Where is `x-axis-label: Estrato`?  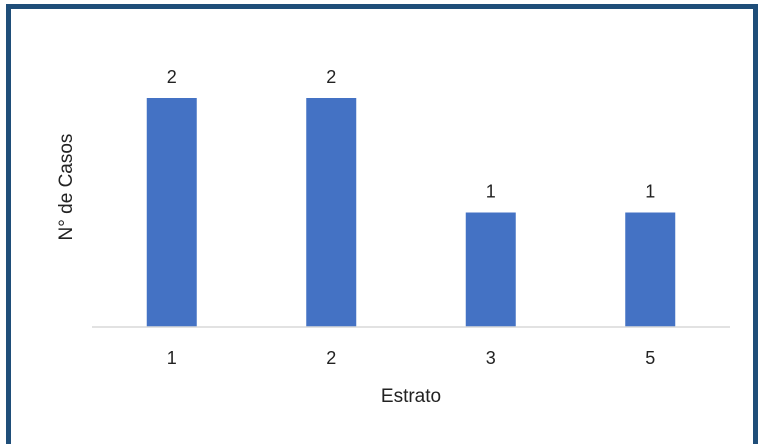 x-axis-label: Estrato is located at coordinates (411, 396).